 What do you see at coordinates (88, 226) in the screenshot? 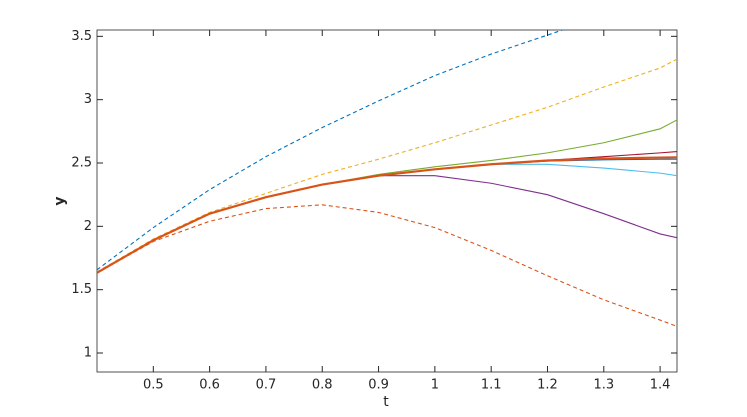
I see `y-tick-label: 2` at bounding box center [88, 226].